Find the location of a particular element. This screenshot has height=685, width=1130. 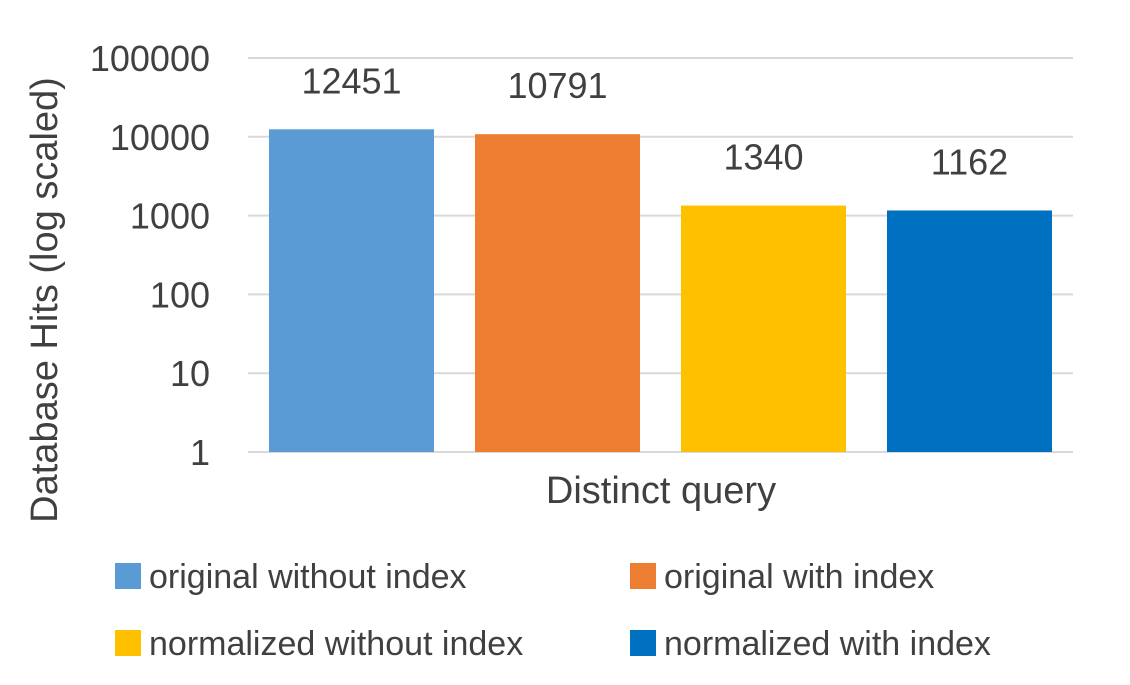

legend-entry: original without index is located at coordinates (308, 577).